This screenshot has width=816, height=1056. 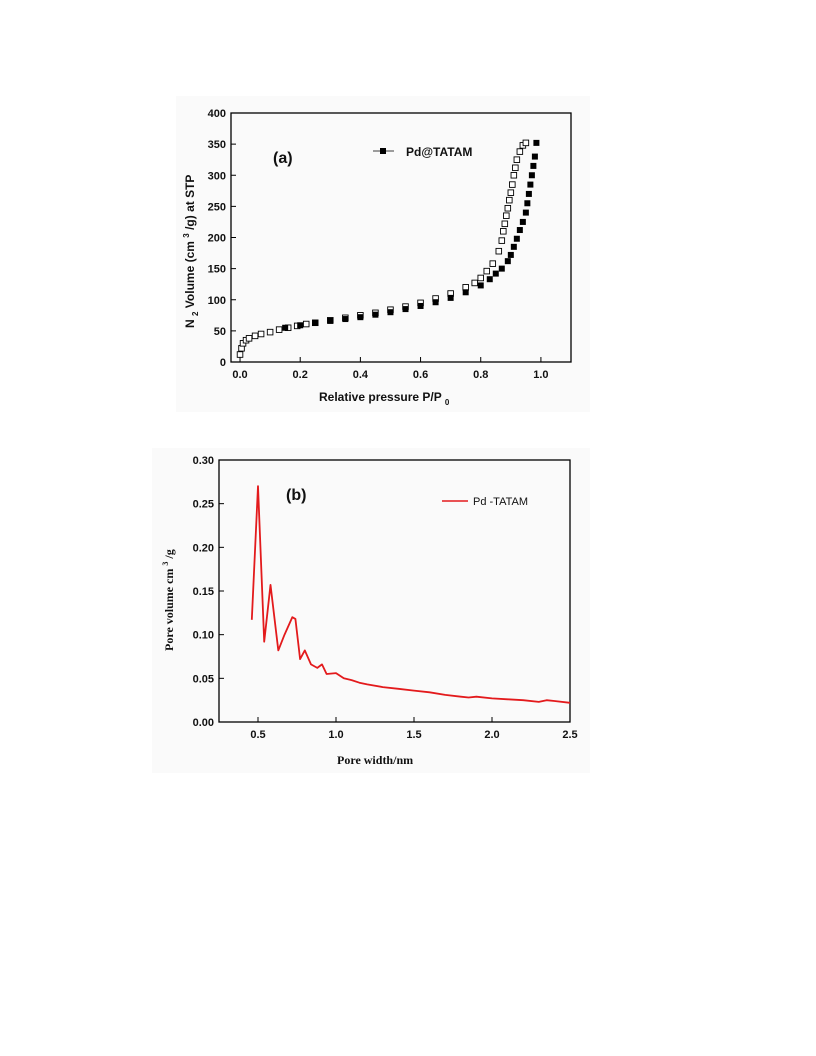 I want to click on y-tick-label: 0, so click(x=223, y=363).